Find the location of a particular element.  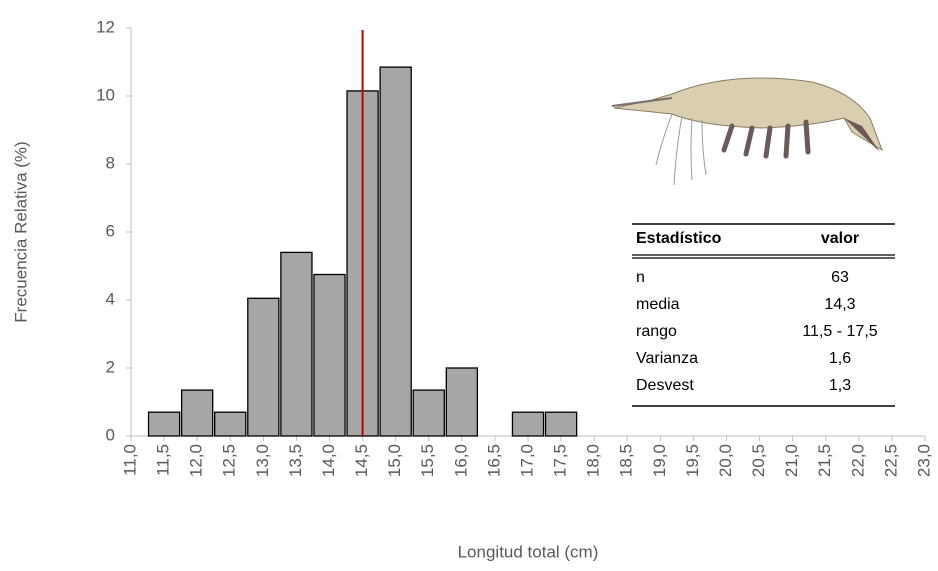

y-tick-label: 8 is located at coordinates (110, 162).